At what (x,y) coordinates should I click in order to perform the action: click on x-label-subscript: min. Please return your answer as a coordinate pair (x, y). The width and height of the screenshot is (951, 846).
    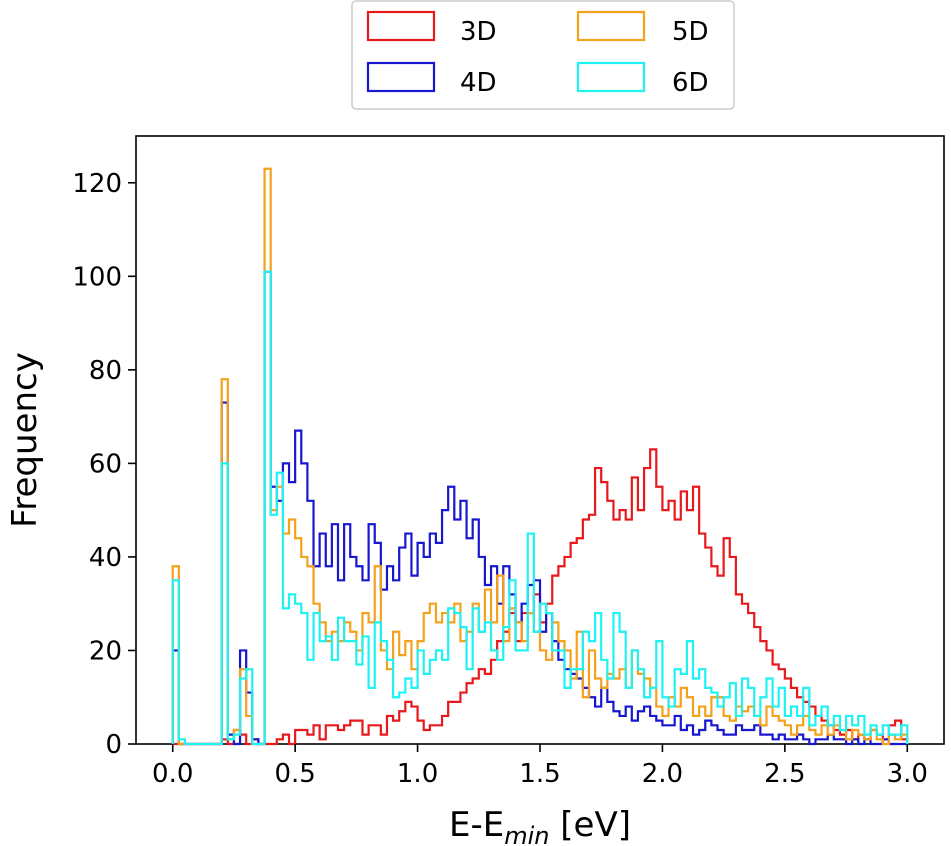
    Looking at the image, I should click on (526, 834).